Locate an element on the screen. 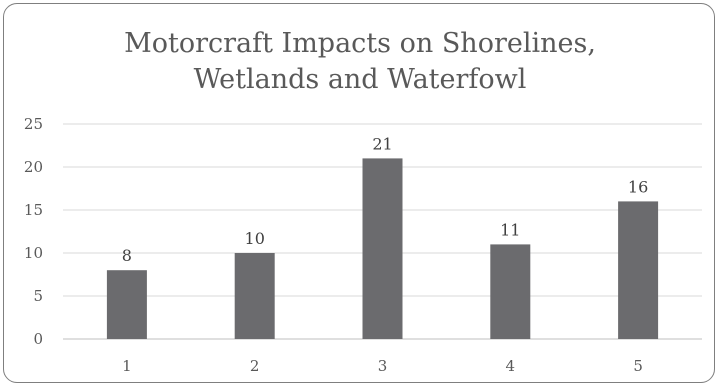  chart-title-line-1: Motorcraft Impacts on Shorelines, is located at coordinates (360, 43).